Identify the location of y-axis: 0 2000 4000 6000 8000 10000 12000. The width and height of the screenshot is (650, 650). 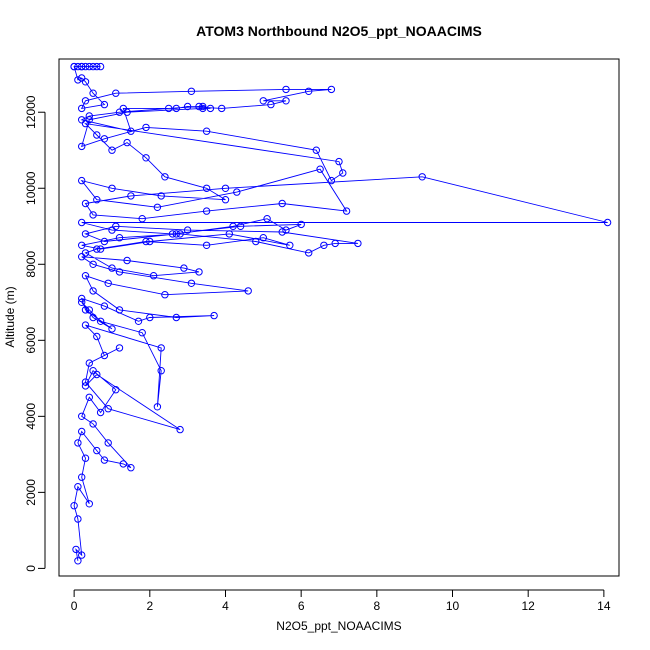
(35, 333).